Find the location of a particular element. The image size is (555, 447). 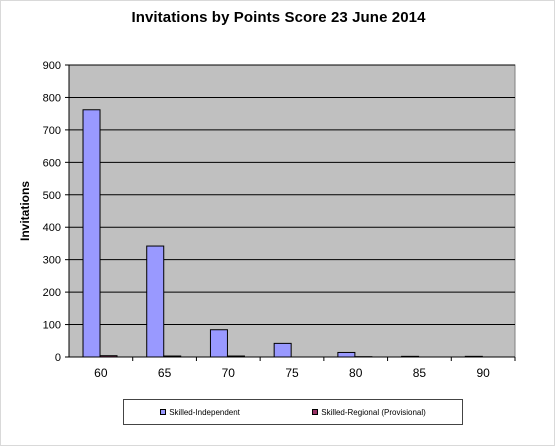

y-tick-label: 300 is located at coordinates (52, 261).